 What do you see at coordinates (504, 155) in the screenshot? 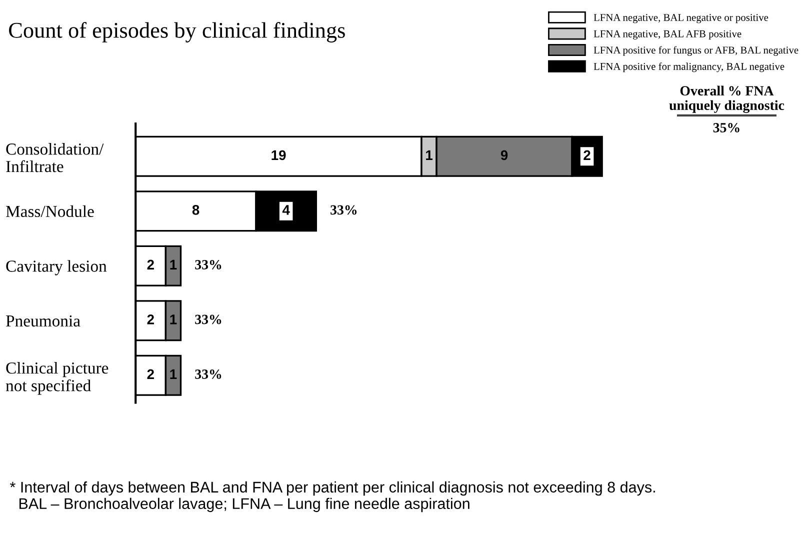
I see `data-label: 9` at bounding box center [504, 155].